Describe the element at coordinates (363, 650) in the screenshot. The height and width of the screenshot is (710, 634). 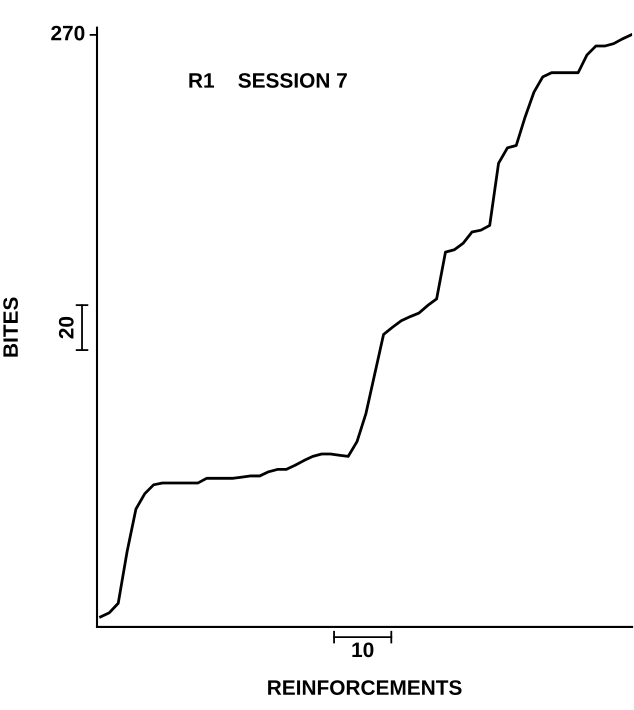
I see `text: 10` at that location.